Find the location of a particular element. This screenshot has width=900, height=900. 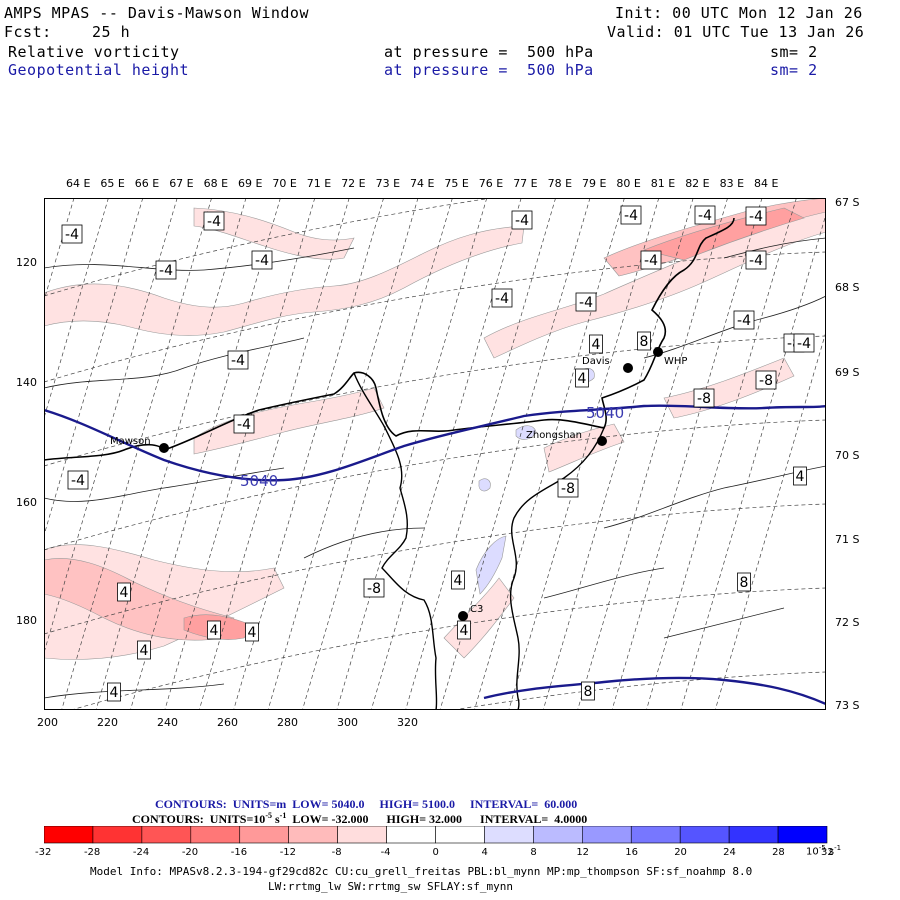

colorbar-value: -4 is located at coordinates (385, 852).